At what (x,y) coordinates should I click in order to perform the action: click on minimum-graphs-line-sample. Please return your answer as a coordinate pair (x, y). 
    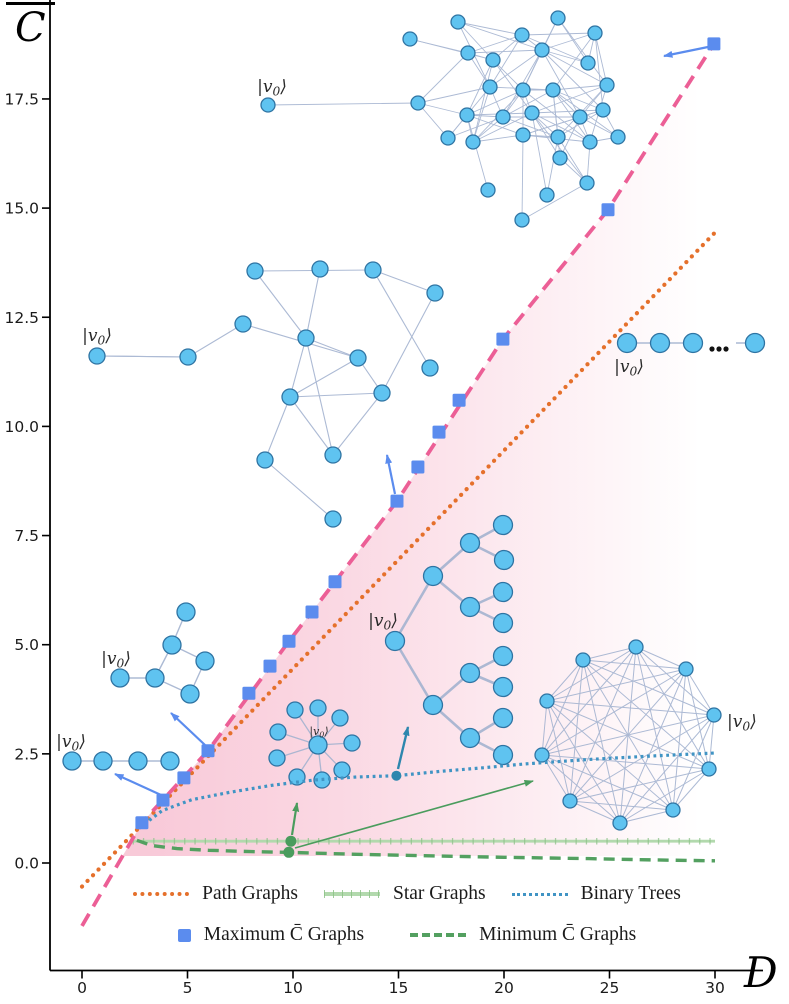
    Looking at the image, I should click on (438, 935).